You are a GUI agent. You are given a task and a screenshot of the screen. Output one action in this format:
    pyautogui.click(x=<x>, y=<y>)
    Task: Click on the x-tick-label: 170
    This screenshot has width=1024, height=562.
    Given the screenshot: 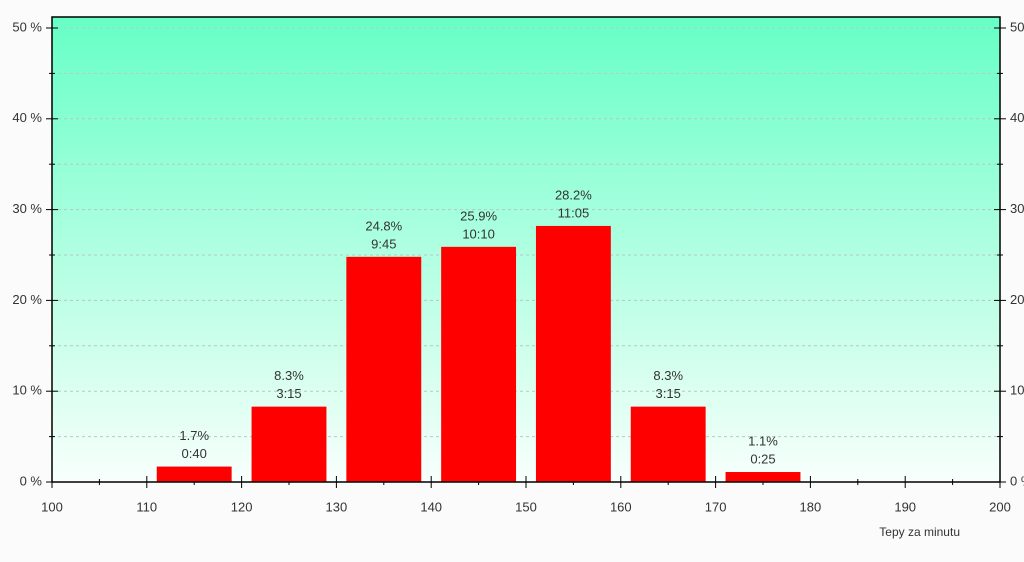 What is the action you would take?
    pyautogui.click(x=716, y=506)
    